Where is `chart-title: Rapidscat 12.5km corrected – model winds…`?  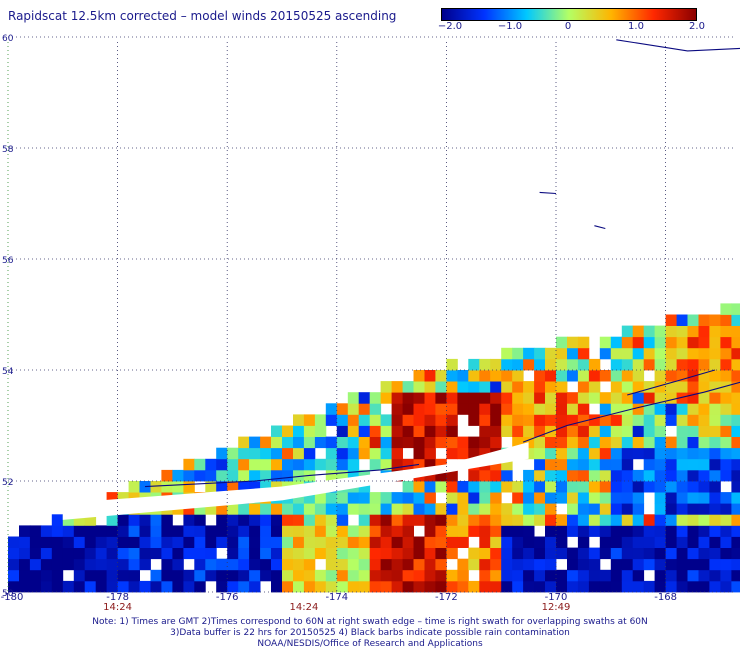 chart-title: Rapidscat 12.5km corrected – model winds… is located at coordinates (202, 16).